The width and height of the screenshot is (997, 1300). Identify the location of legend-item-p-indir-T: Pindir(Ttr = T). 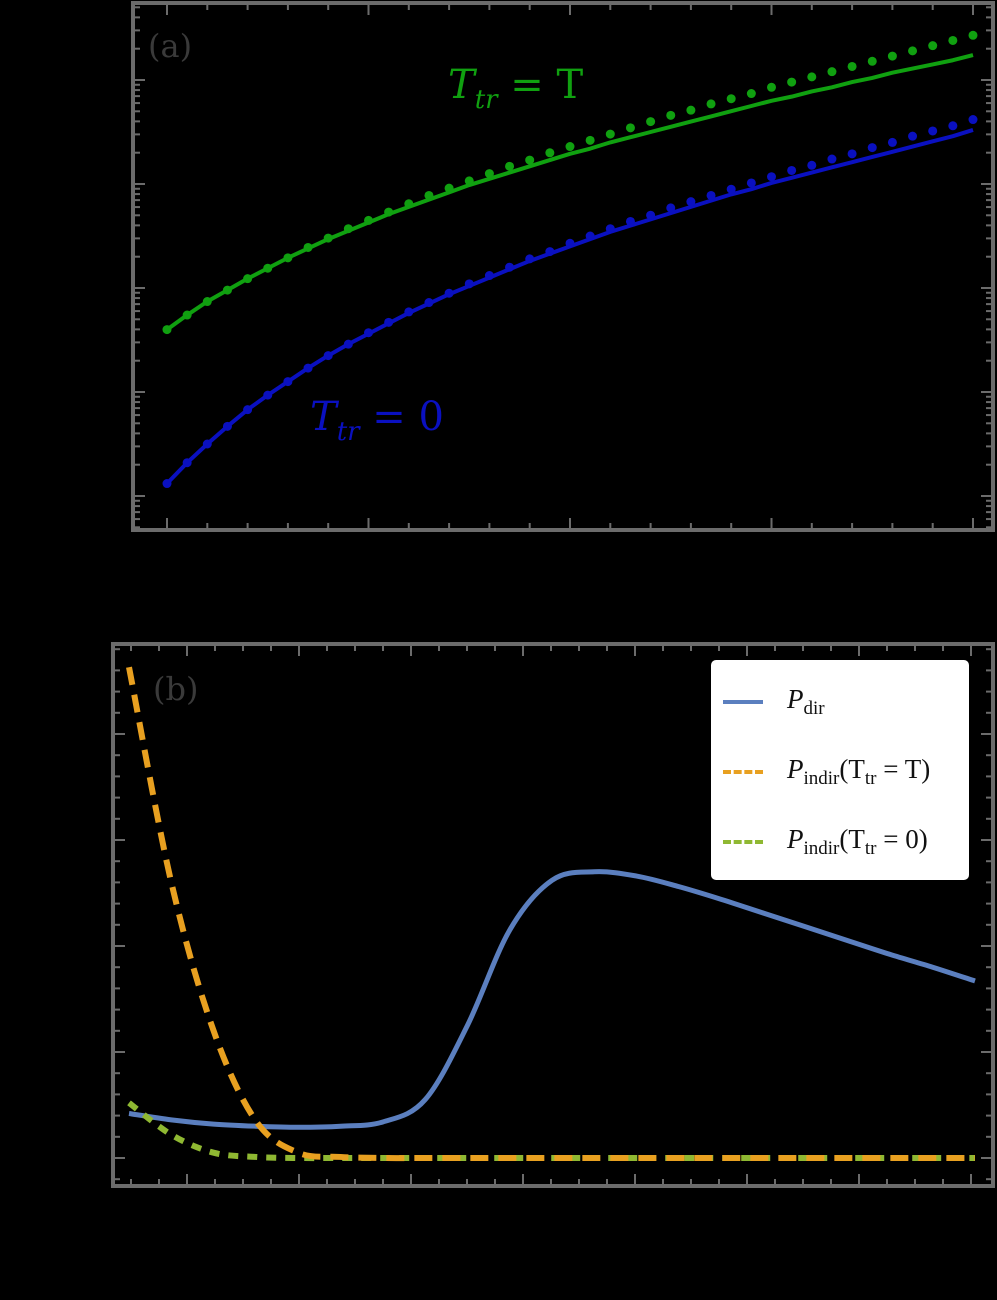
(826, 772).